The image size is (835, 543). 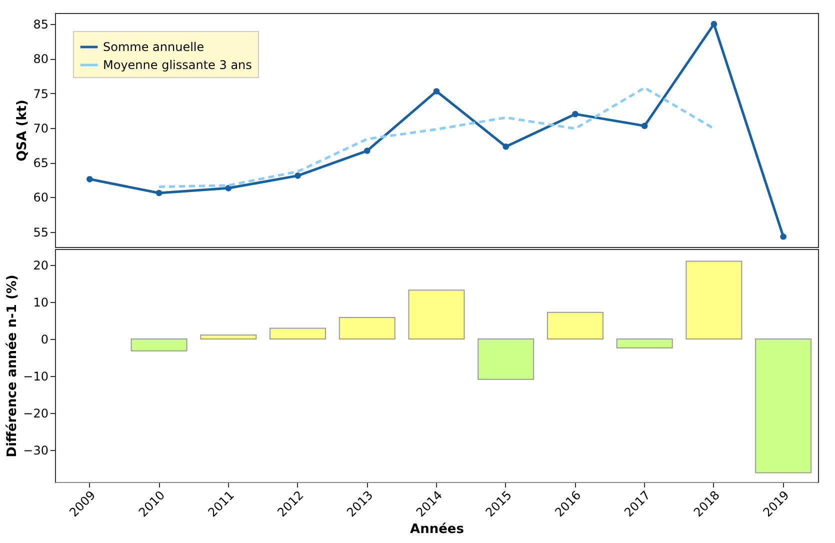 I want to click on x-axis-title: Années, so click(x=437, y=529).